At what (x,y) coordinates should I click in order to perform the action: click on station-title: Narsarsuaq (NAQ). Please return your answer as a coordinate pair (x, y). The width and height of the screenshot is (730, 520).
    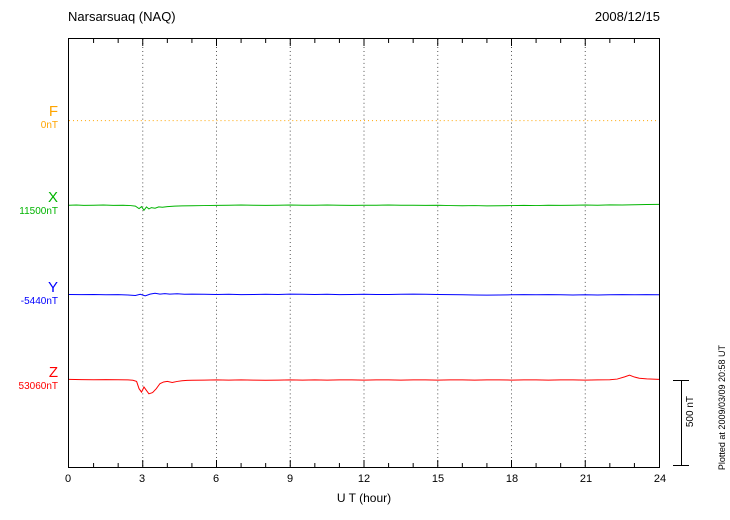
    Looking at the image, I should click on (122, 16).